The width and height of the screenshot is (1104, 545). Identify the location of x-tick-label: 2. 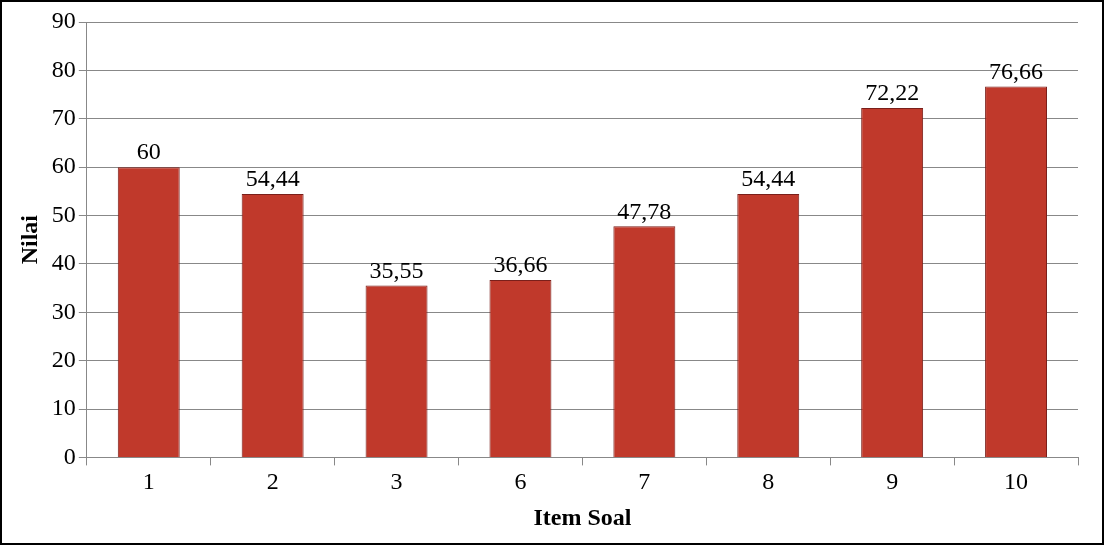
(272, 481).